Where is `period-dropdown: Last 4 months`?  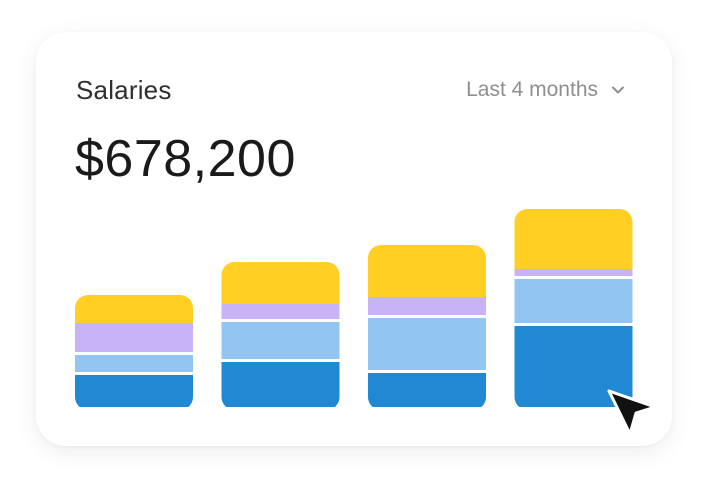 period-dropdown: Last 4 months is located at coordinates (546, 90).